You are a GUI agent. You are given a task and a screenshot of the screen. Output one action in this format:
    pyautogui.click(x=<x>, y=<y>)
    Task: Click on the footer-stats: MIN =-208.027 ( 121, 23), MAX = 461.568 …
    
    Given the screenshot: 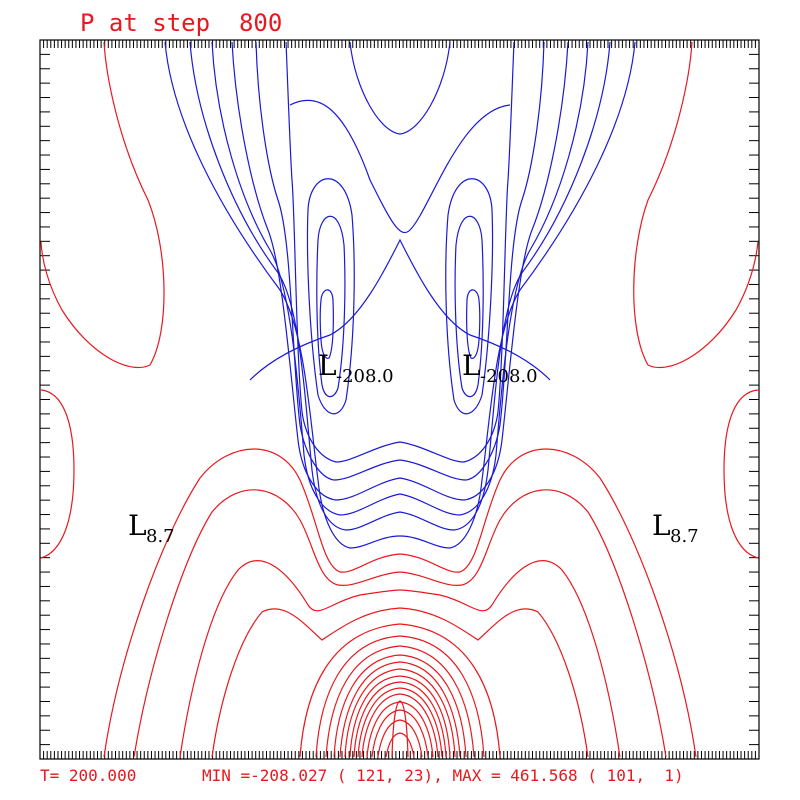 What is the action you would take?
    pyautogui.click(x=443, y=775)
    